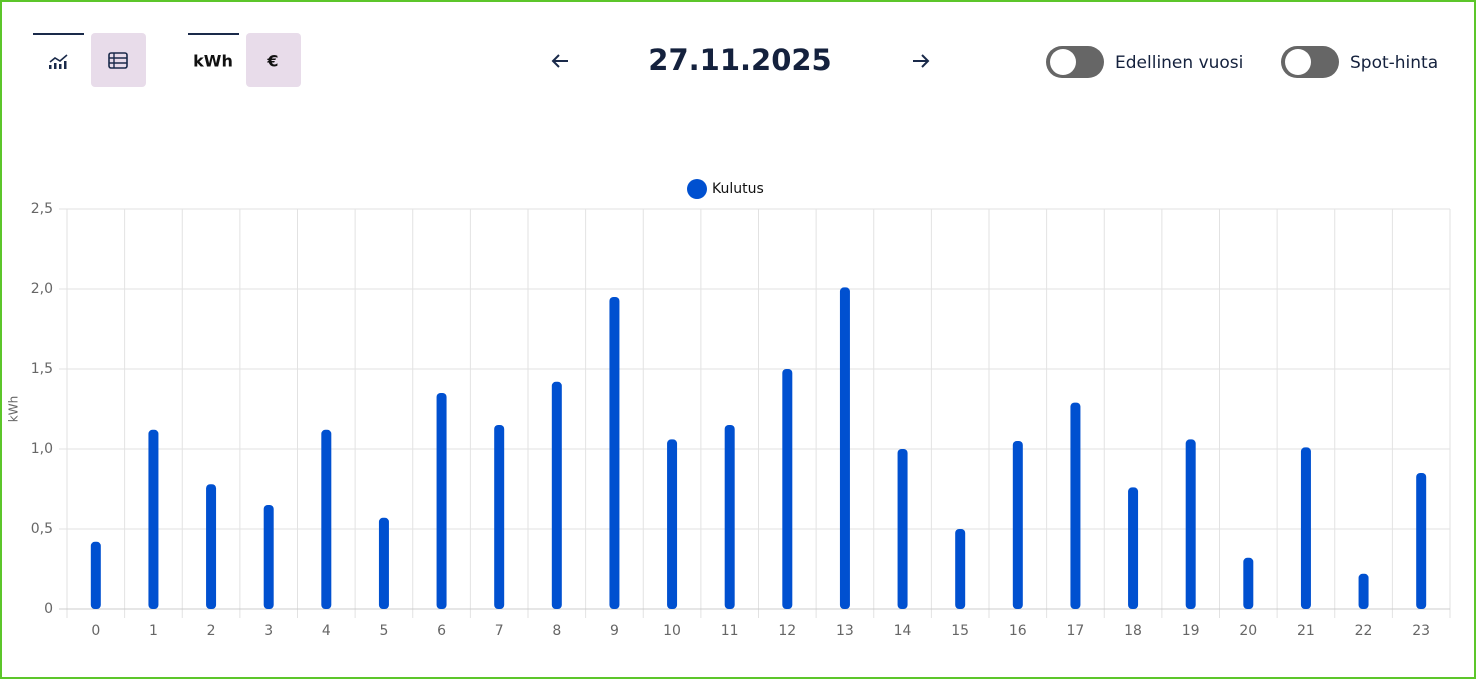 This screenshot has height=679, width=1476. Describe the element at coordinates (14, 409) in the screenshot. I see `y-axis-title: kWh` at that location.